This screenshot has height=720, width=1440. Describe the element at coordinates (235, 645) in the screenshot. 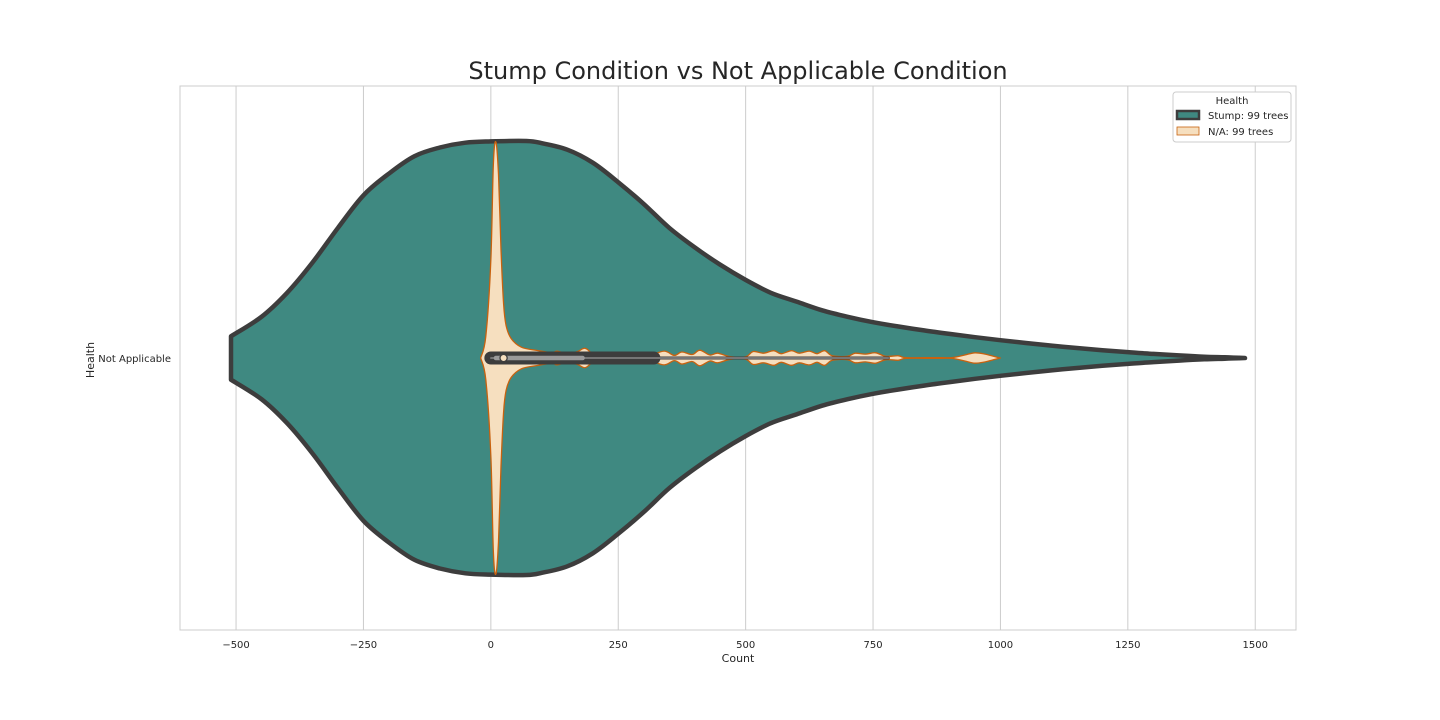

I see `x-tick-label: −500` at that location.